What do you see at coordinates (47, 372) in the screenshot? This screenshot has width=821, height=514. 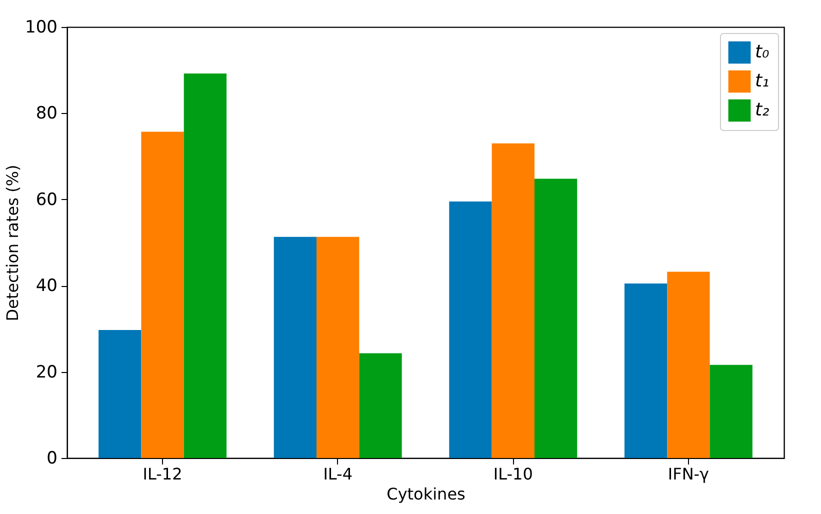 I see `y-tick-label: 20` at bounding box center [47, 372].